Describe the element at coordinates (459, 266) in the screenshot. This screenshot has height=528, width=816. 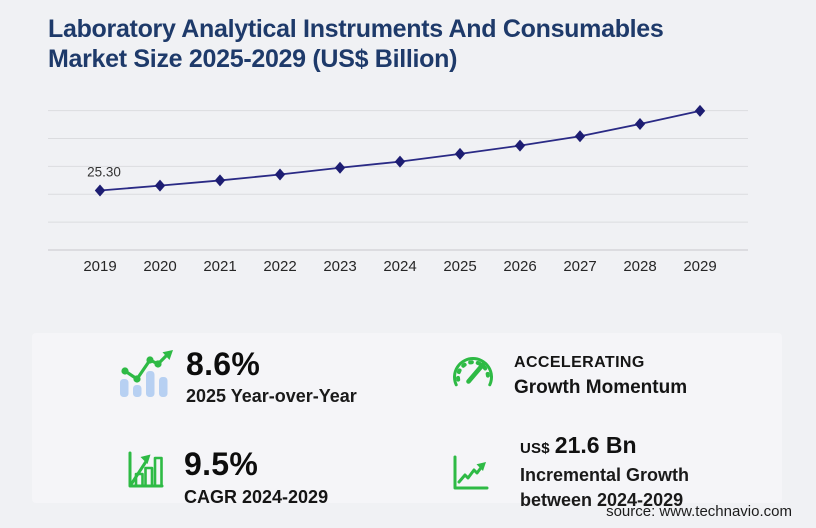
I see `svg-text: 2025` at that location.